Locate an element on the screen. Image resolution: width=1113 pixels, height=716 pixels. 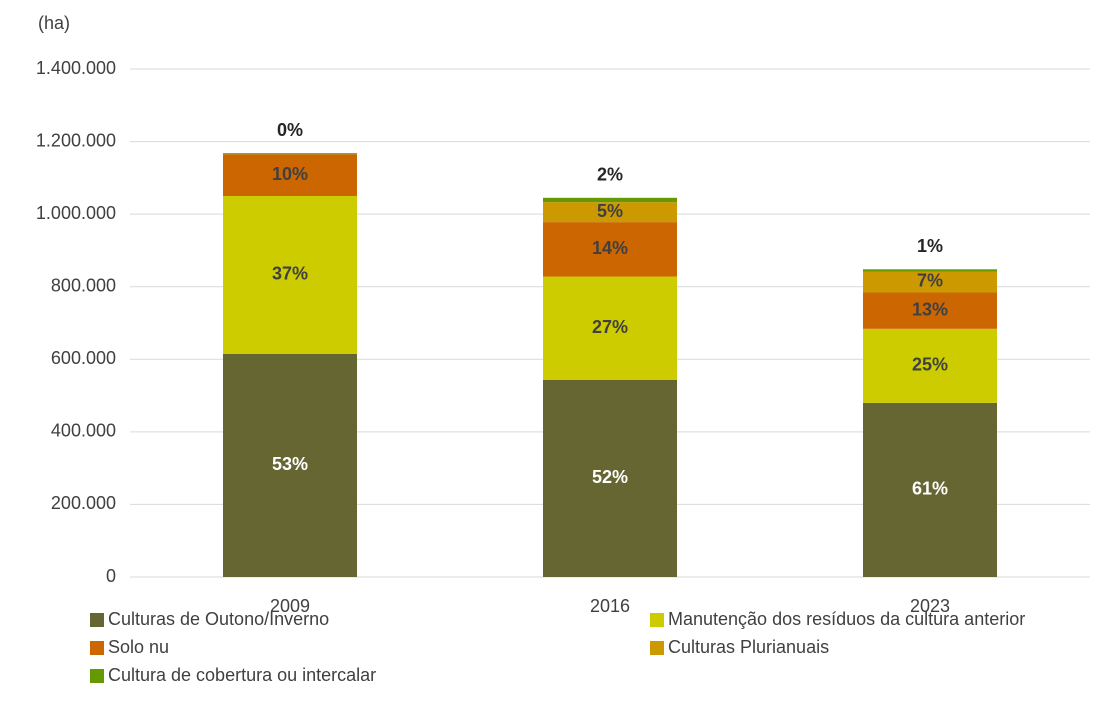
data-label: 14% is located at coordinates (610, 248).